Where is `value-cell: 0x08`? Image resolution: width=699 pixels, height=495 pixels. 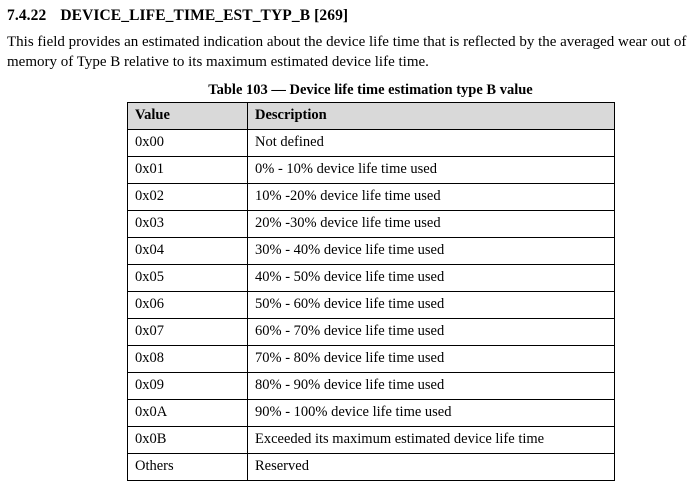
value-cell: 0x08 is located at coordinates (187, 358).